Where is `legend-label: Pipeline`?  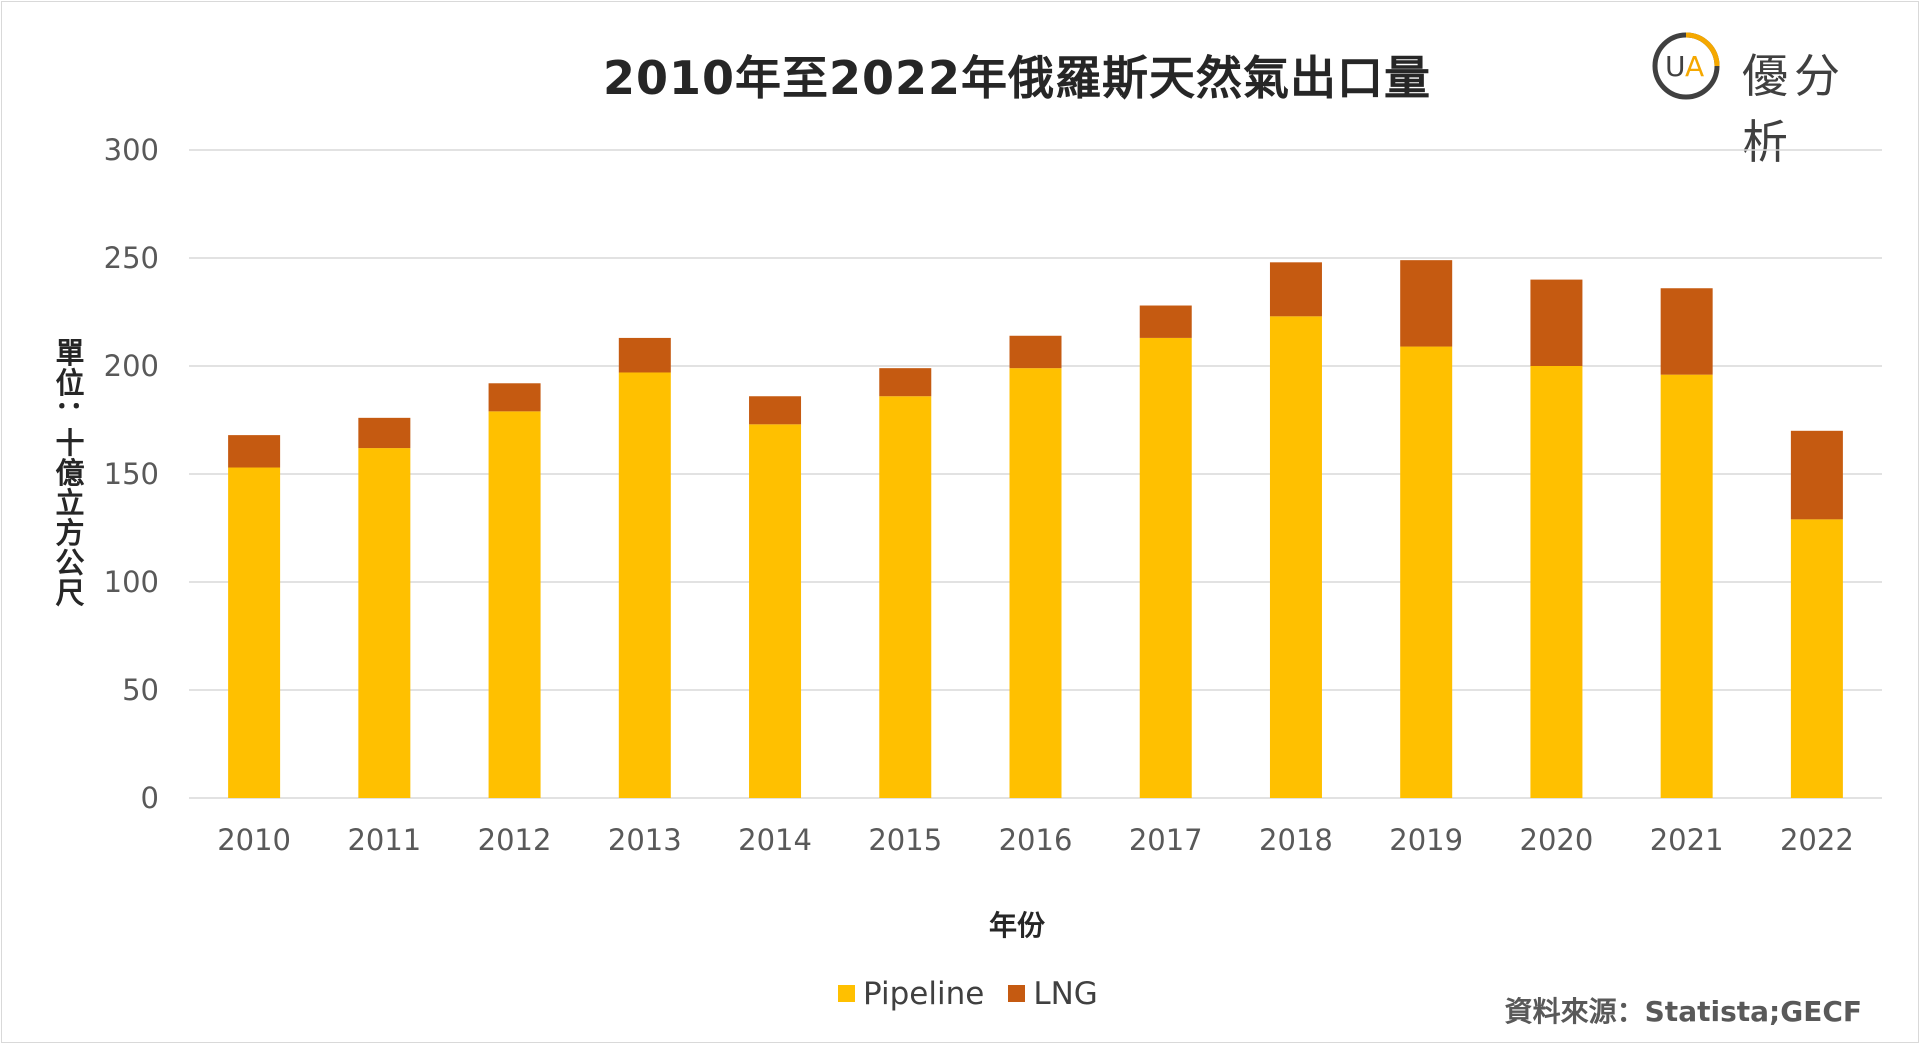 legend-label: Pipeline is located at coordinates (924, 993).